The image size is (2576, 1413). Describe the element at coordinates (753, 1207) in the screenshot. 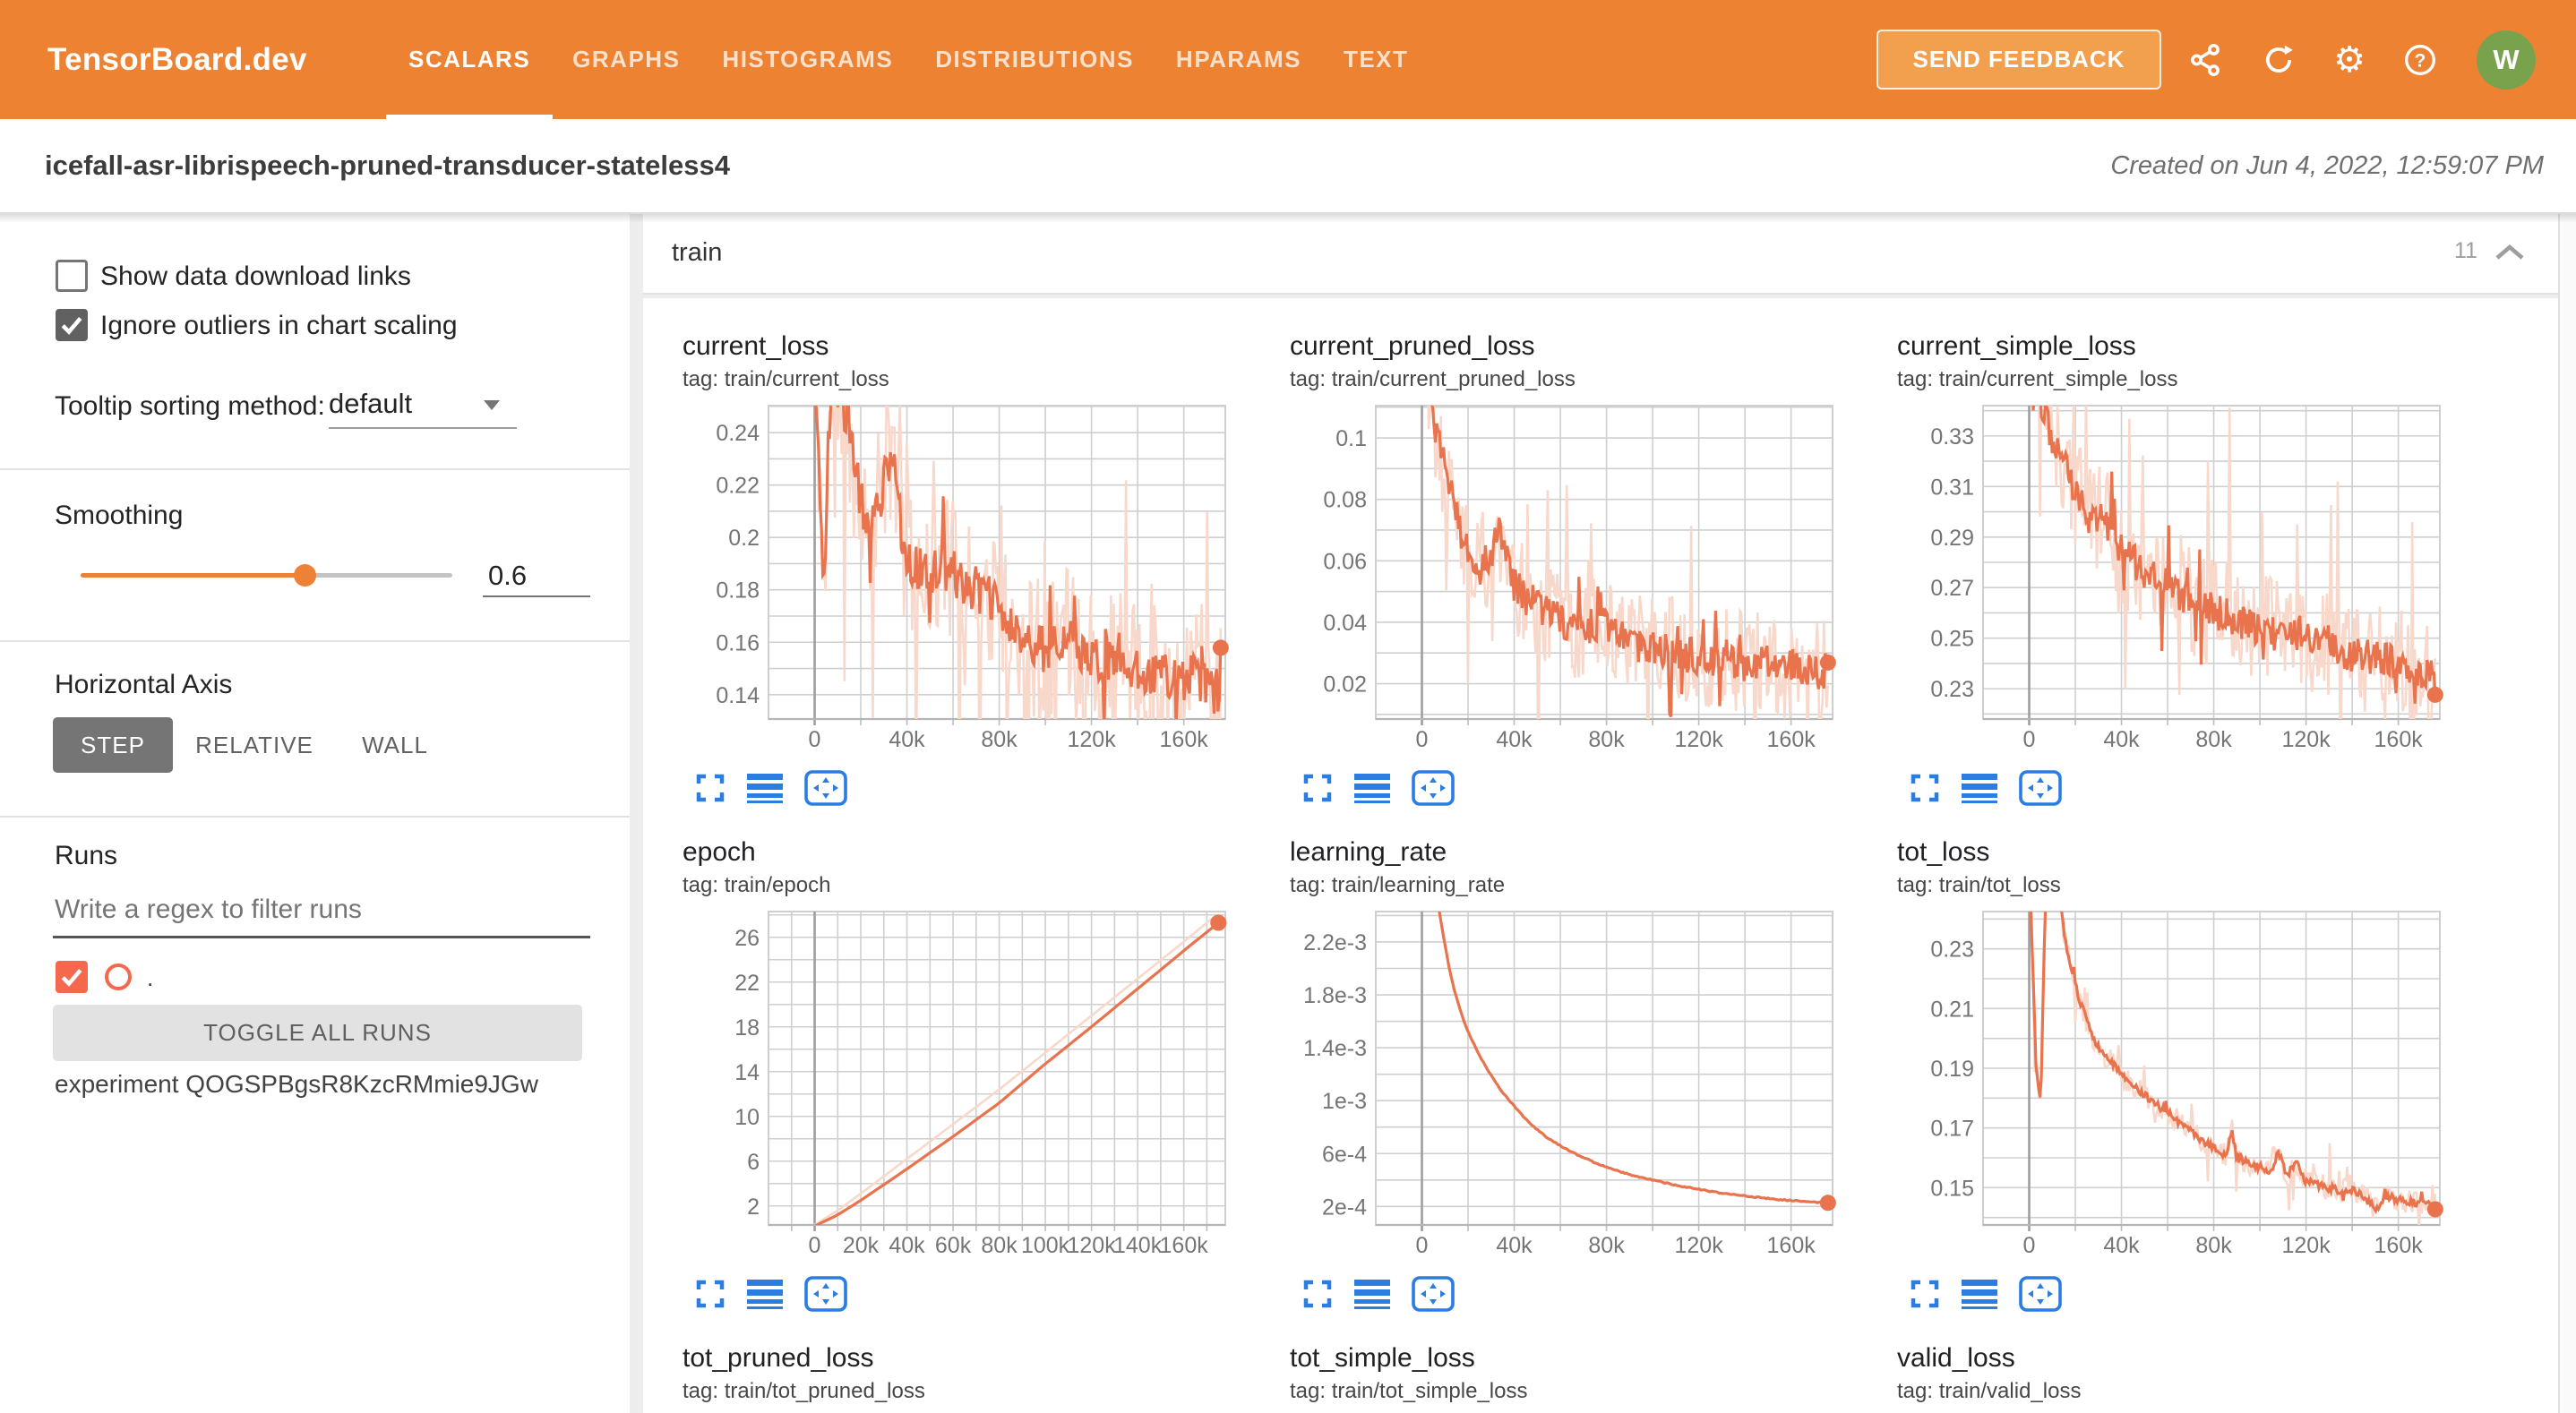

I see `svg-text: 2` at that location.